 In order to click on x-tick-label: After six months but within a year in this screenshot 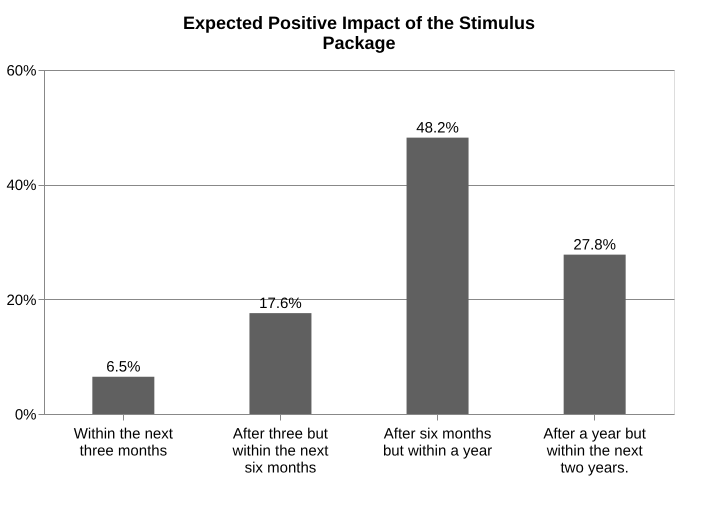, I will do `click(437, 443)`.